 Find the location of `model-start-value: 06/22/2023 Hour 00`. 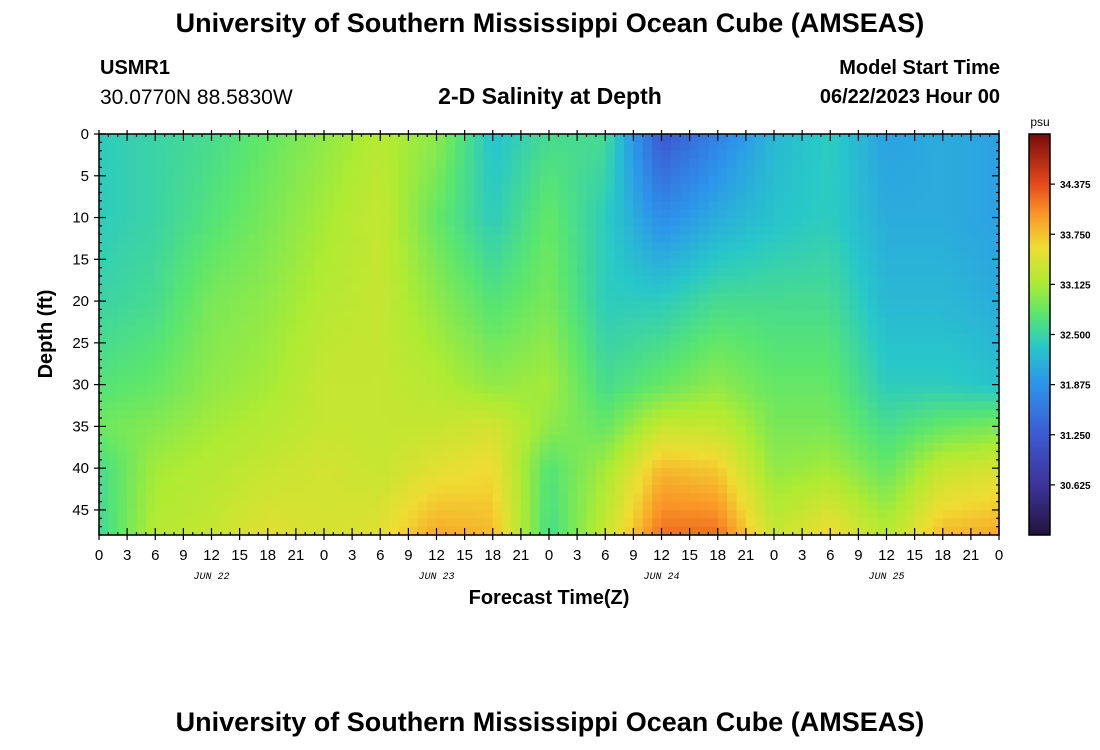

model-start-value: 06/22/2023 Hour 00 is located at coordinates (909, 97).